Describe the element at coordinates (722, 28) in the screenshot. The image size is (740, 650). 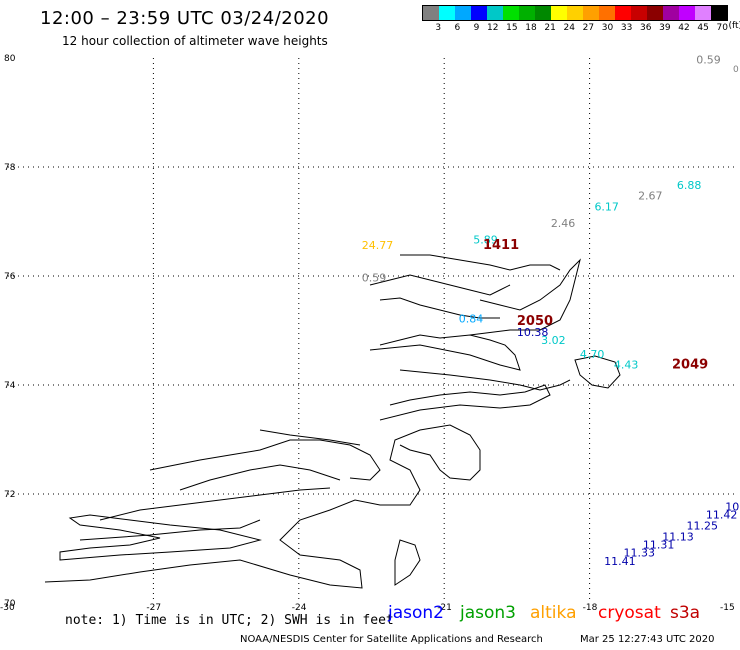
I see `scale-tick-label: 70` at that location.